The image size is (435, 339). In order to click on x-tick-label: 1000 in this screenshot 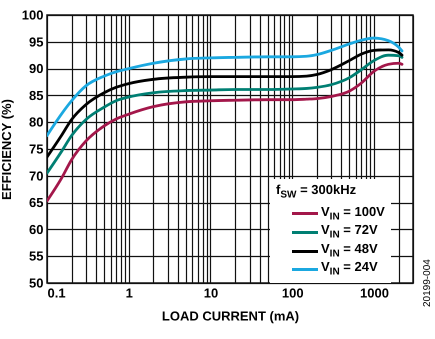, I will do `click(374, 293)`.